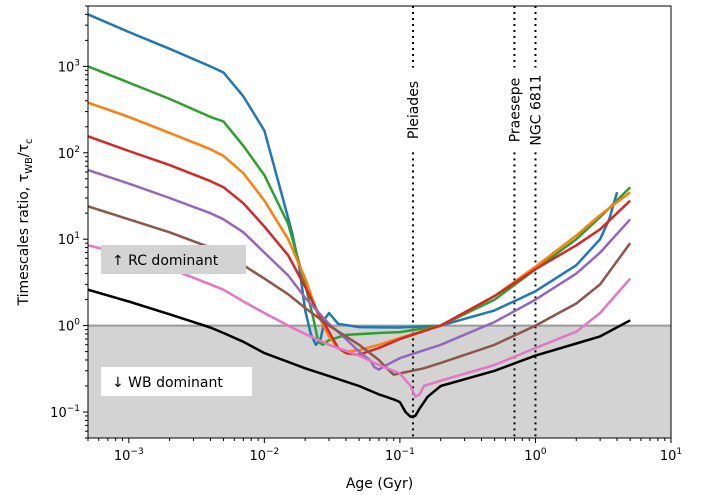 This screenshot has height=495, width=707. I want to click on y-tick-label: 10³, so click(69, 66).